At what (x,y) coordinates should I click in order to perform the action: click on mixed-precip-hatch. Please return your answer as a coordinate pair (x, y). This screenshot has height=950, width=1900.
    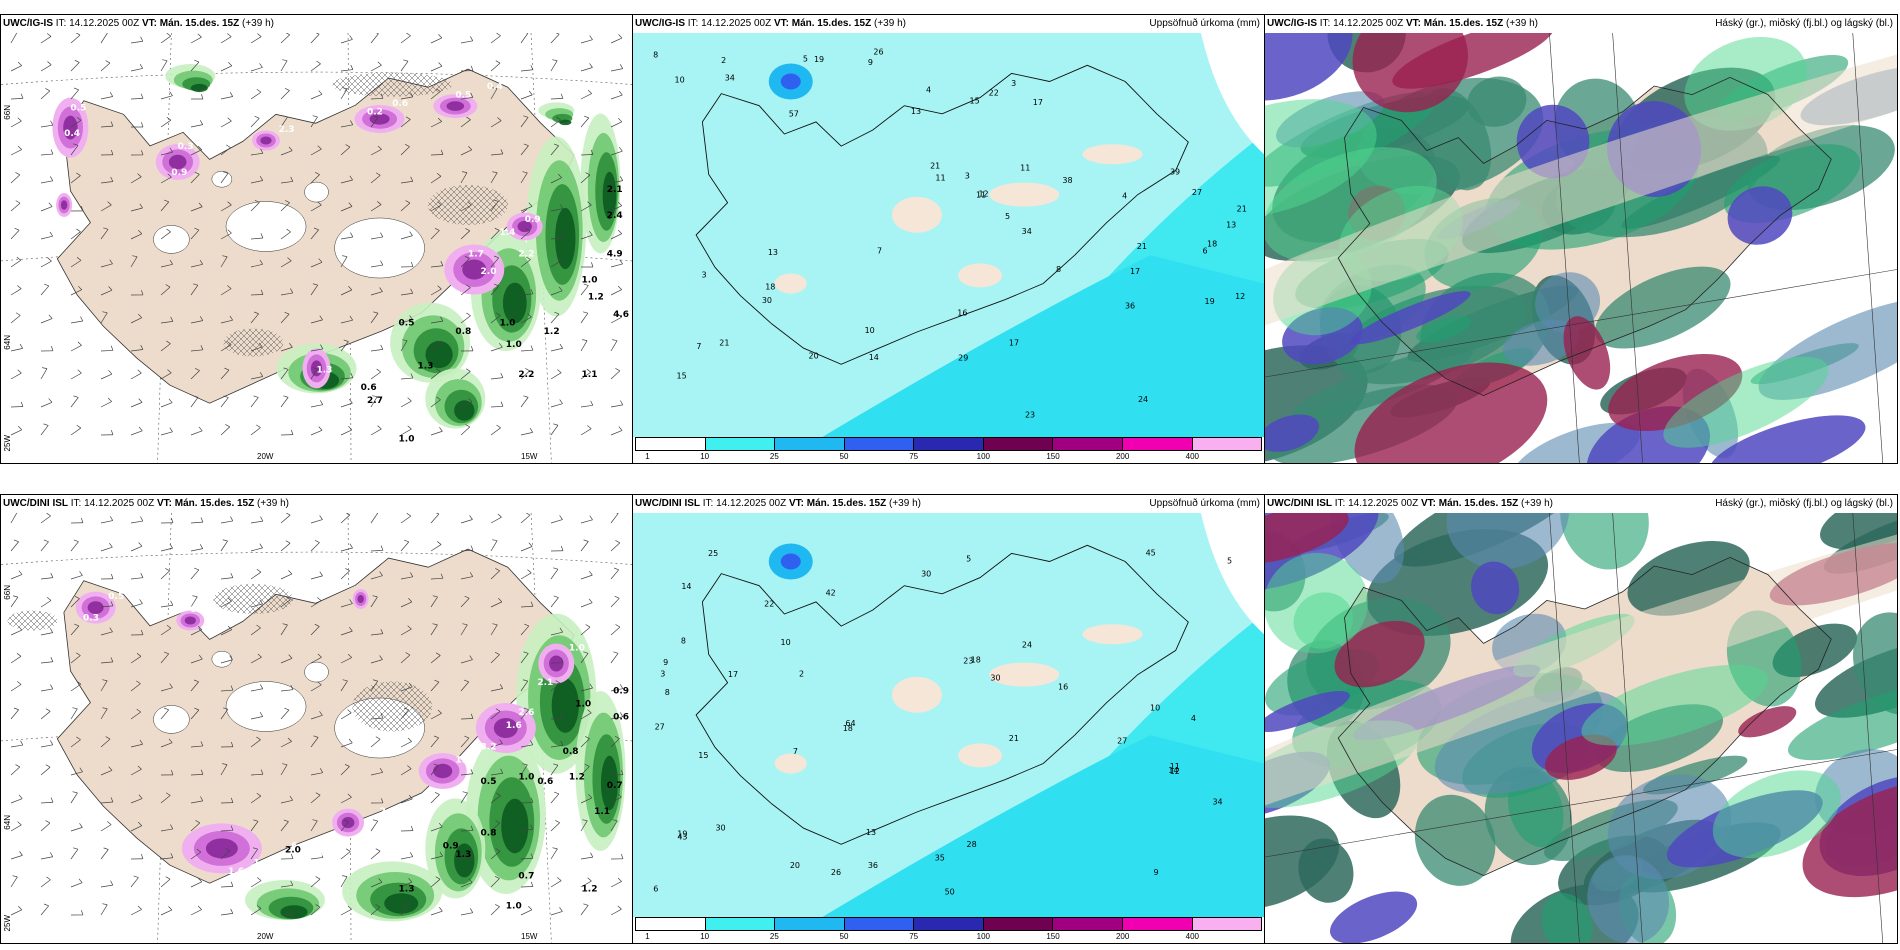
    Looking at the image, I should click on (253, 599).